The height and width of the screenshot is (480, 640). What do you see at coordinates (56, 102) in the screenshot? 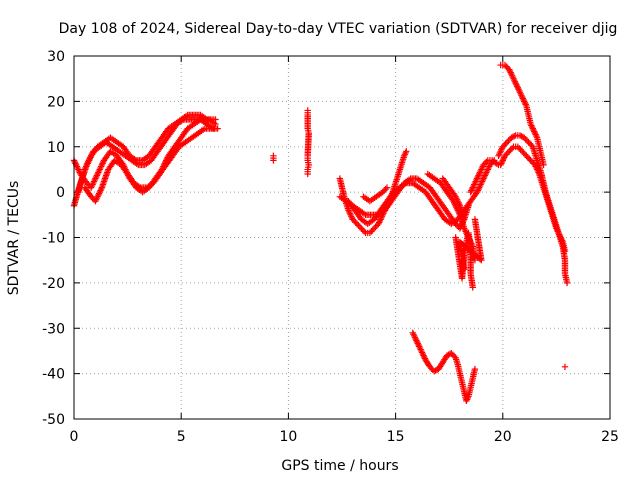
I see `y-tick-label: 20` at bounding box center [56, 102].